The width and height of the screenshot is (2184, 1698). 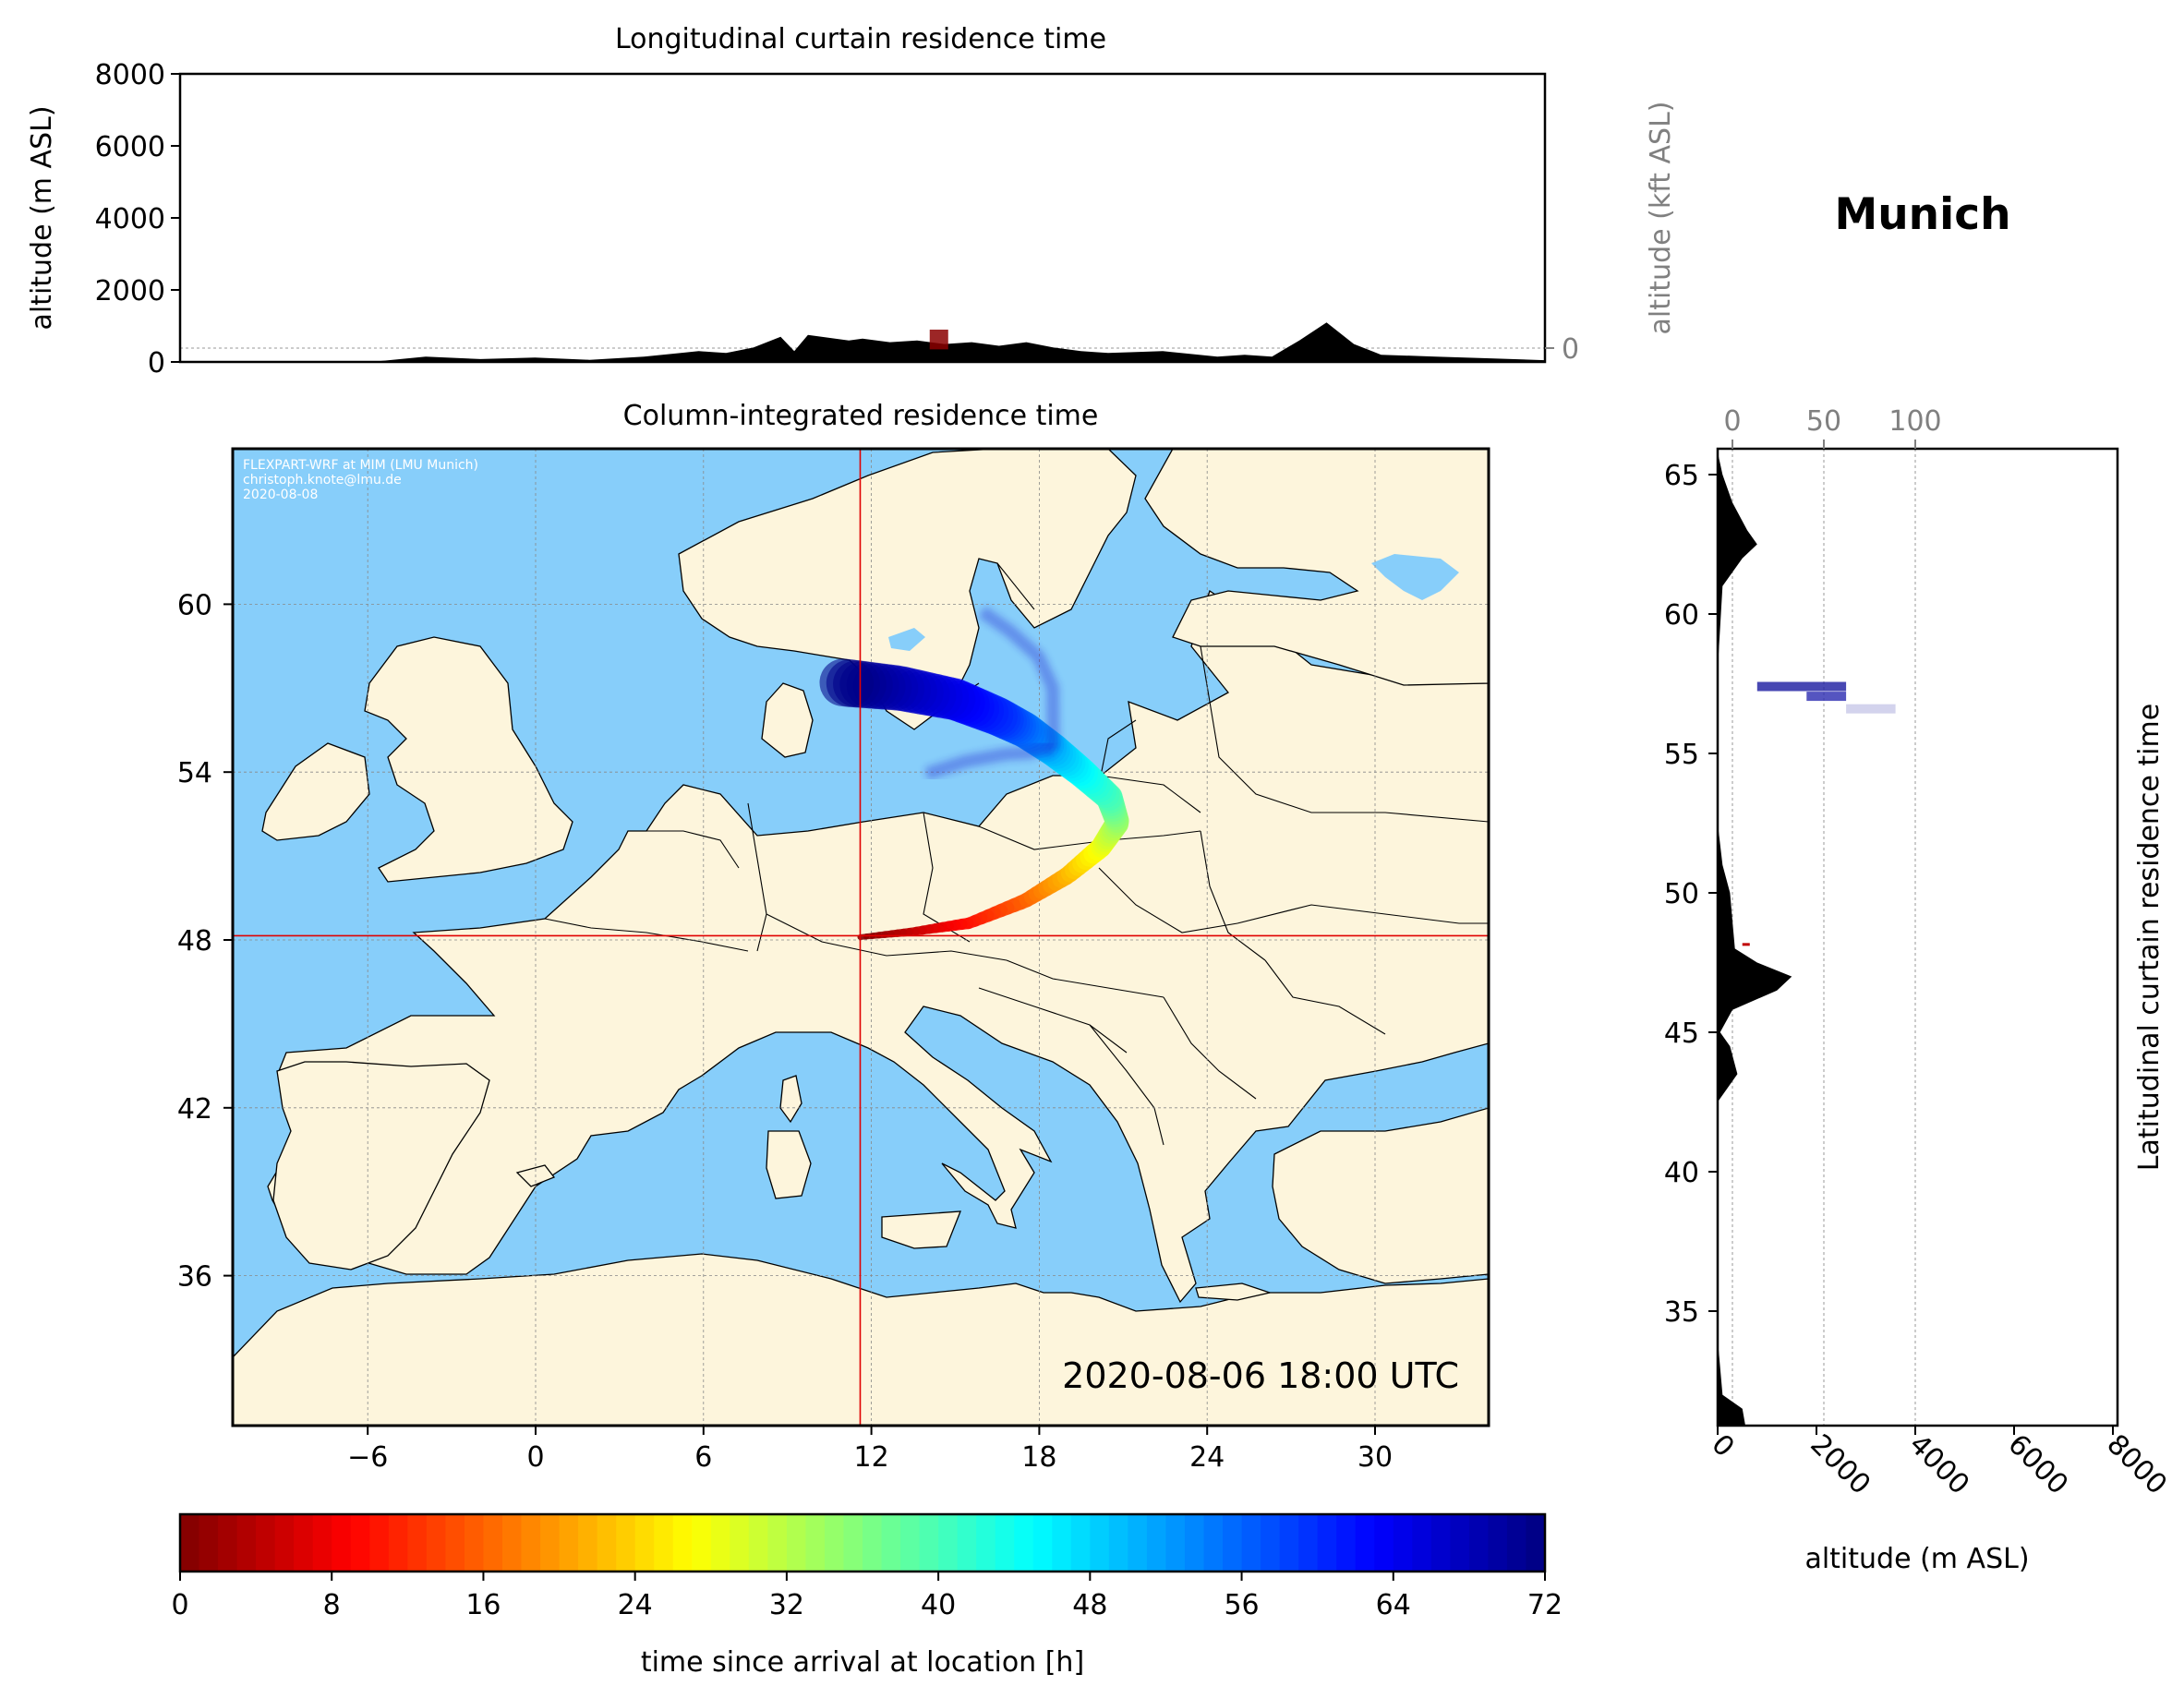 I want to click on map-y-tick-label: 36, so click(x=194, y=1277).